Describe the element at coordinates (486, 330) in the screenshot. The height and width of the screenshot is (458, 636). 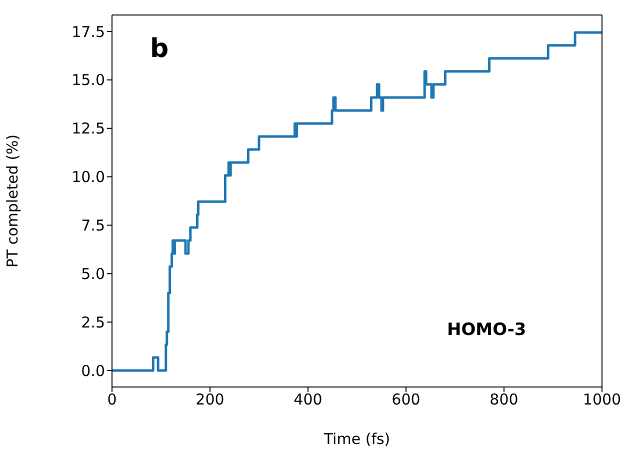
I see `annotation: HOMO-3` at that location.